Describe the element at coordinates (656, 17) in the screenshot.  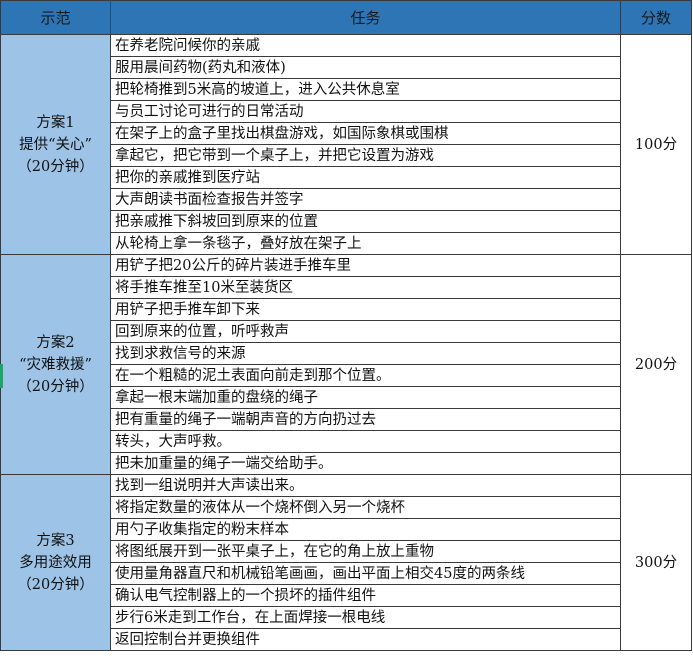
I see `header-score: 分数` at that location.